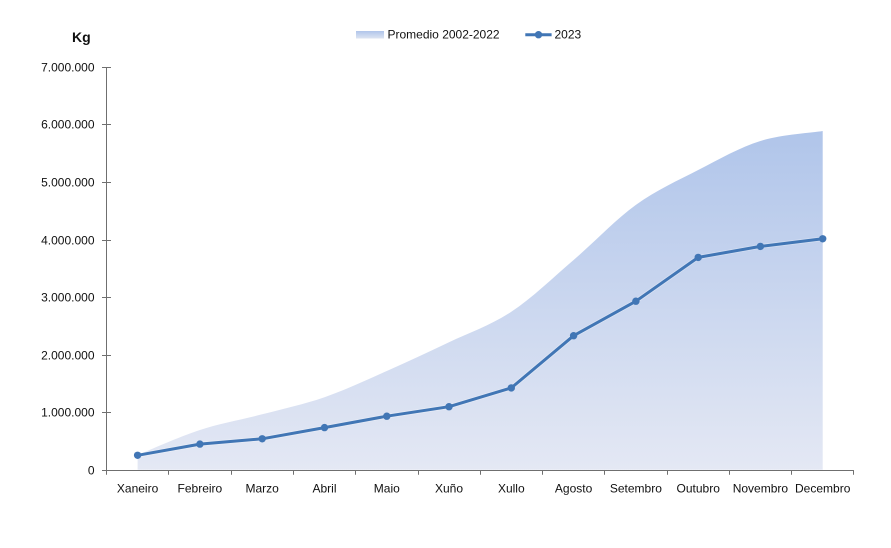 The image size is (891, 548). I want to click on svg-text: 5.000.000, so click(68, 183).